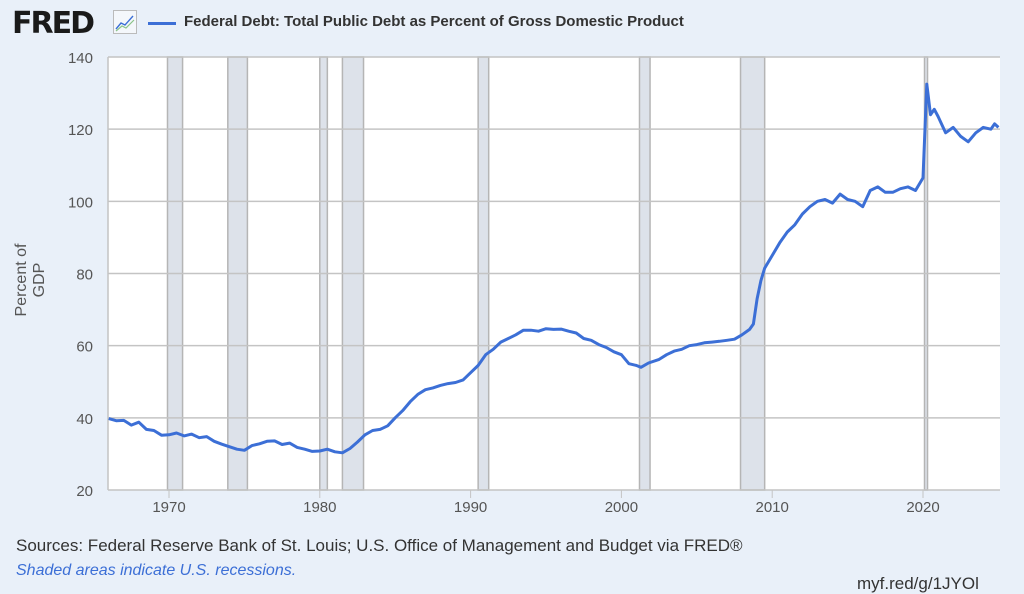  What do you see at coordinates (922, 507) in the screenshot?
I see `x-tick-label: 2020` at bounding box center [922, 507].